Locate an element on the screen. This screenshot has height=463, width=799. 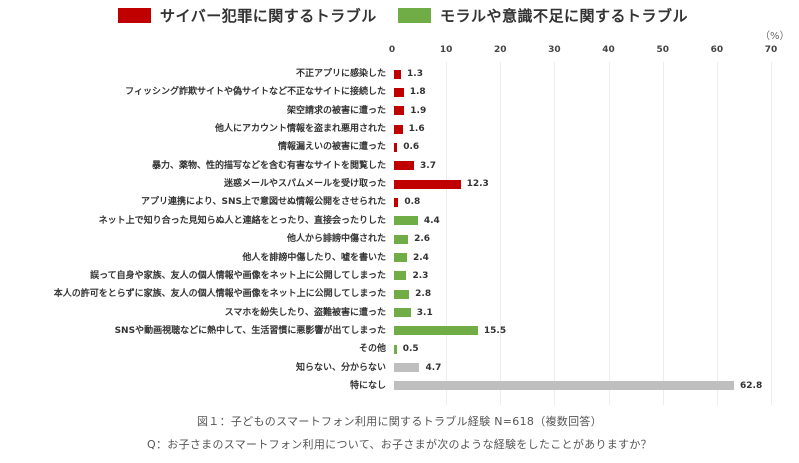
category-label: その他 is located at coordinates (372, 349).